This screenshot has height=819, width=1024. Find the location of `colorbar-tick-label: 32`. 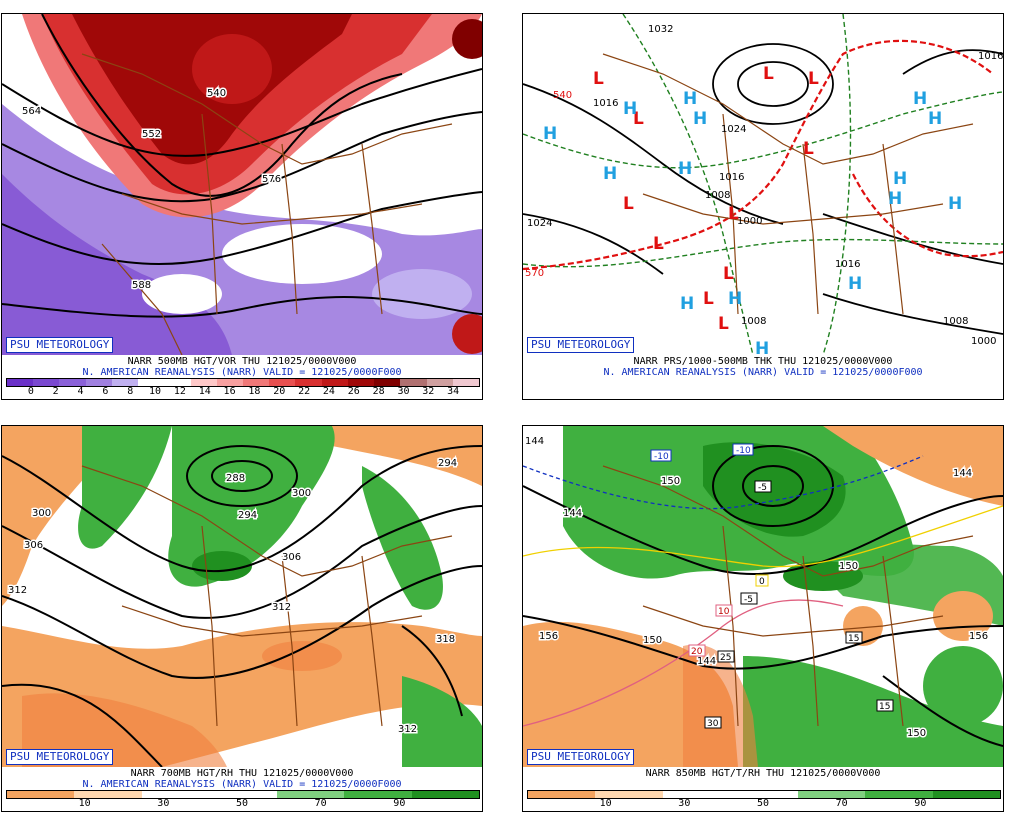

colorbar-tick-label: 32 is located at coordinates (428, 391).